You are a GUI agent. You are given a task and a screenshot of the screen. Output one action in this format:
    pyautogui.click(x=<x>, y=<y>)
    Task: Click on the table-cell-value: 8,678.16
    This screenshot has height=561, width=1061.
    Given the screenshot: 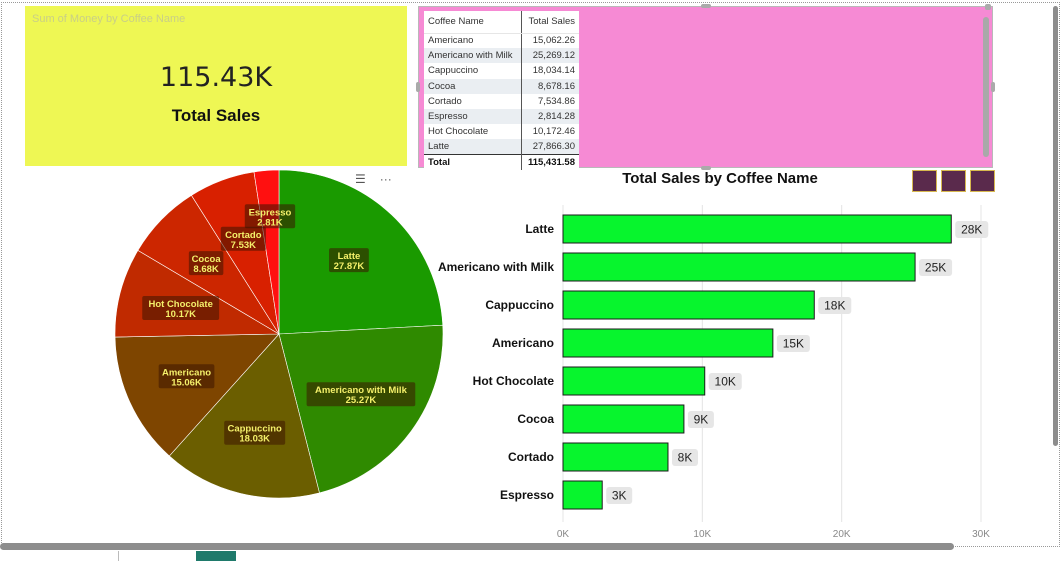 What is the action you would take?
    pyautogui.click(x=550, y=86)
    